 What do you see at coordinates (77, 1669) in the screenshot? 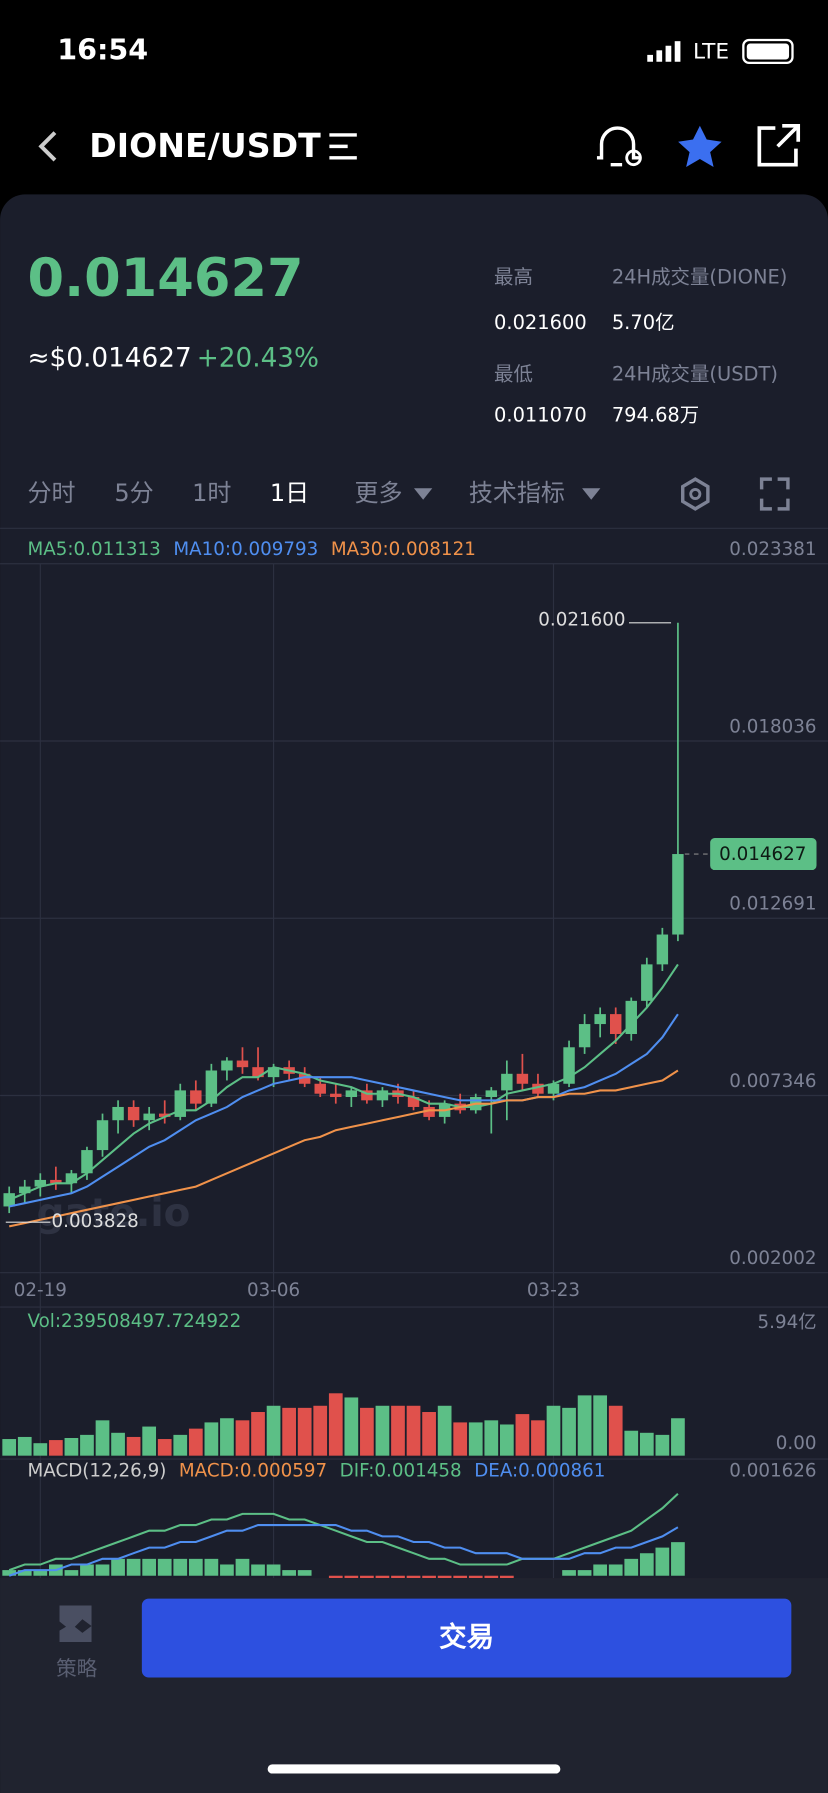
I see `strategy: 策略` at bounding box center [77, 1669].